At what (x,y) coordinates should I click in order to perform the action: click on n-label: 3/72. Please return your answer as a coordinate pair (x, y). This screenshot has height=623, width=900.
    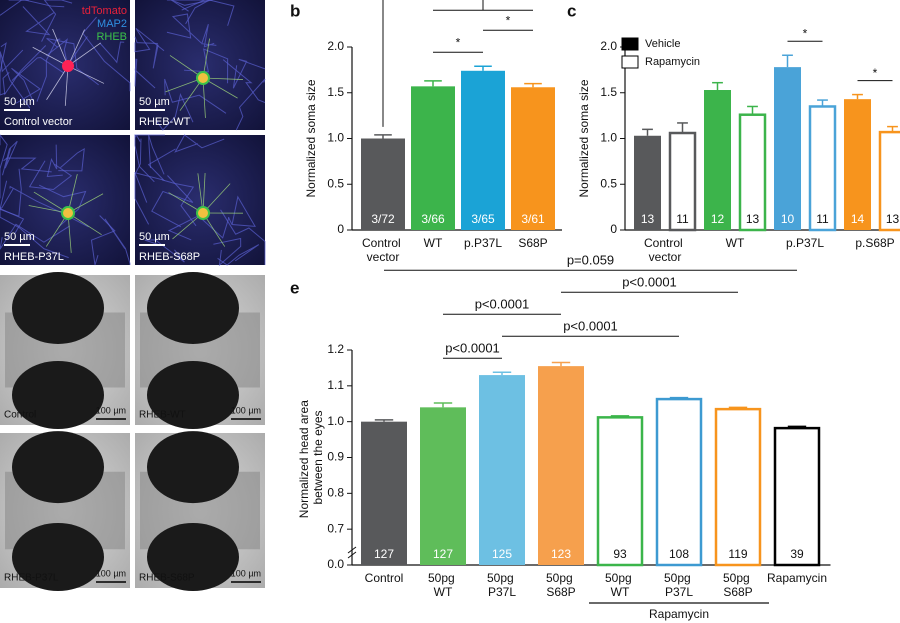
    Looking at the image, I should click on (383, 219).